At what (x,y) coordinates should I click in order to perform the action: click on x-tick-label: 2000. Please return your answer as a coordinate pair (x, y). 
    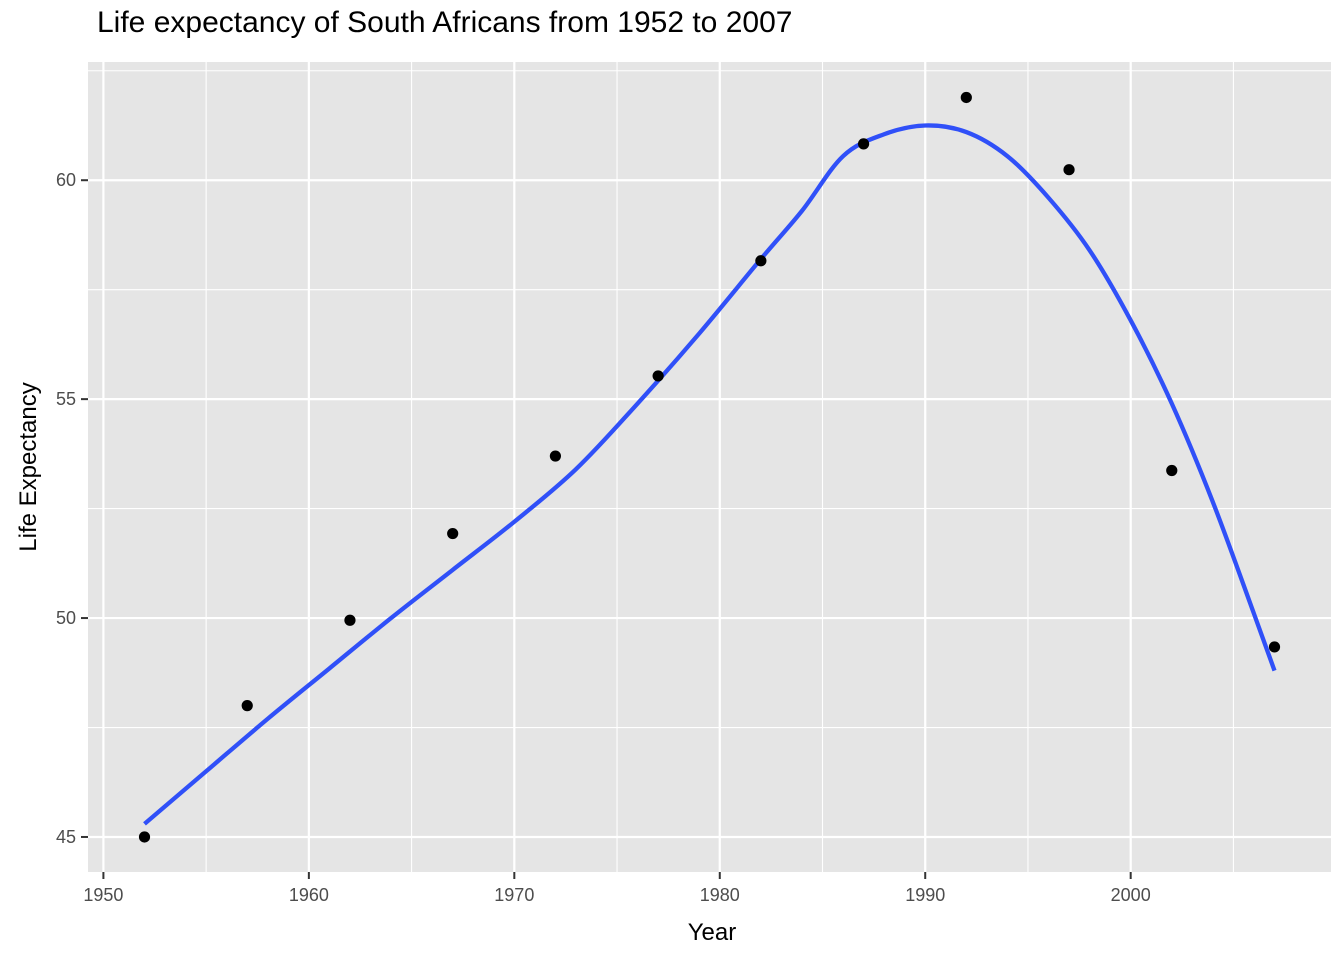
    Looking at the image, I should click on (1131, 895).